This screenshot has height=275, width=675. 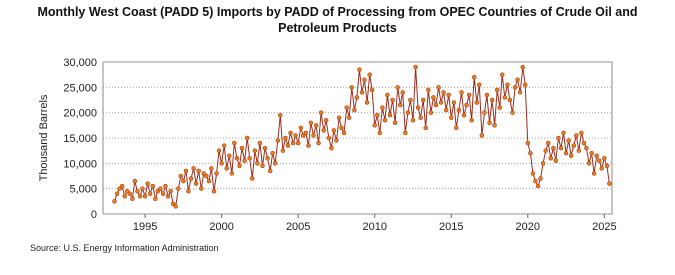 What do you see at coordinates (528, 227) in the screenshot?
I see `x-tick-label: 2020` at bounding box center [528, 227].